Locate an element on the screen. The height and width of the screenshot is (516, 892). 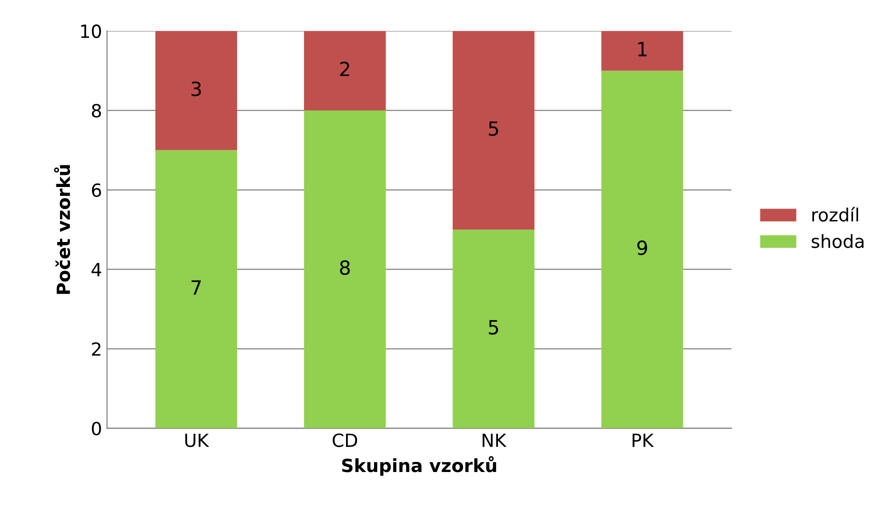
y-axis-title: Počet vzorků is located at coordinates (62, 229).